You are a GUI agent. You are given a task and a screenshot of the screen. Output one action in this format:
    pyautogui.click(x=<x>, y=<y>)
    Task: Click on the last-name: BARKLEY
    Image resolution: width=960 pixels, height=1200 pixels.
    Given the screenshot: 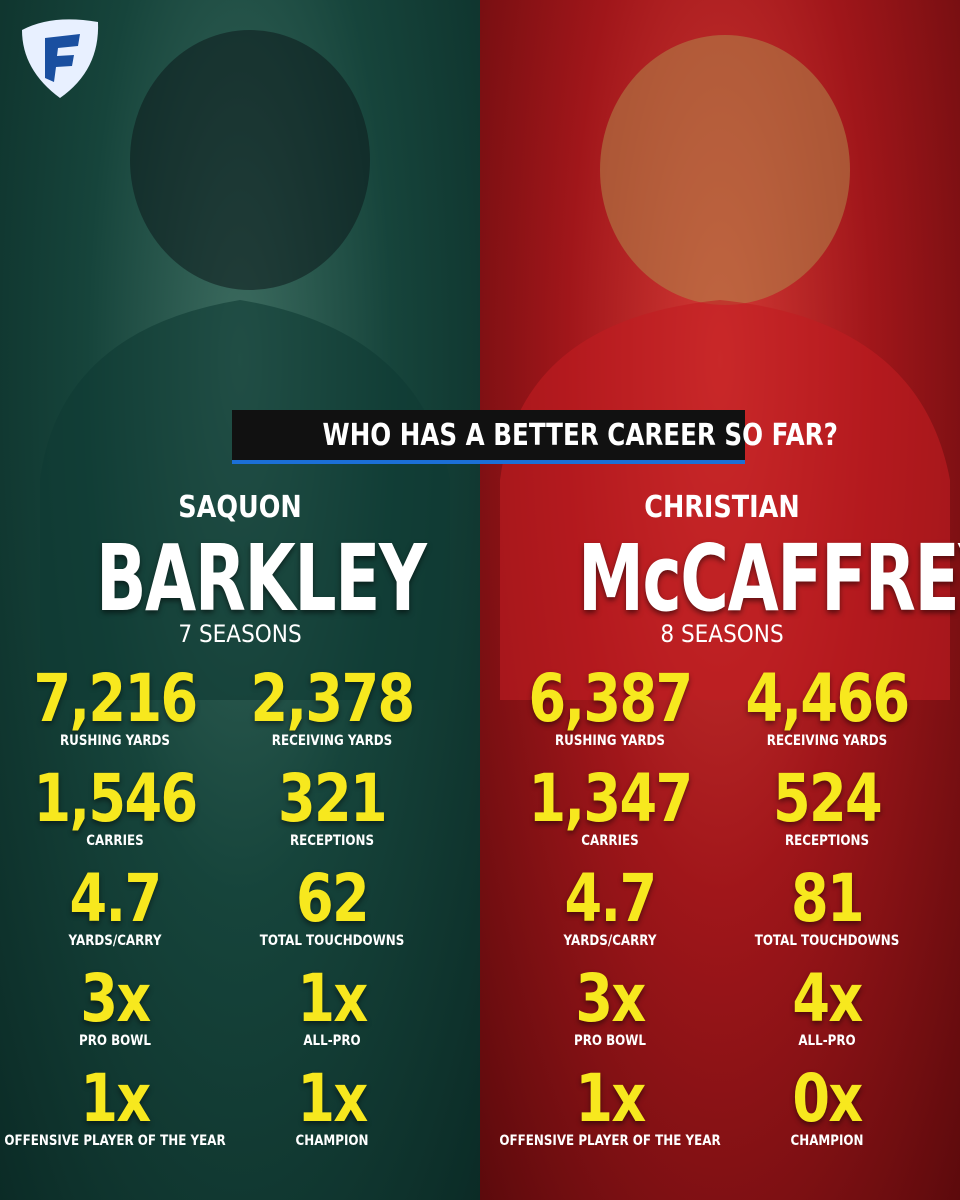 What is the action you would take?
    pyautogui.click(x=261, y=578)
    